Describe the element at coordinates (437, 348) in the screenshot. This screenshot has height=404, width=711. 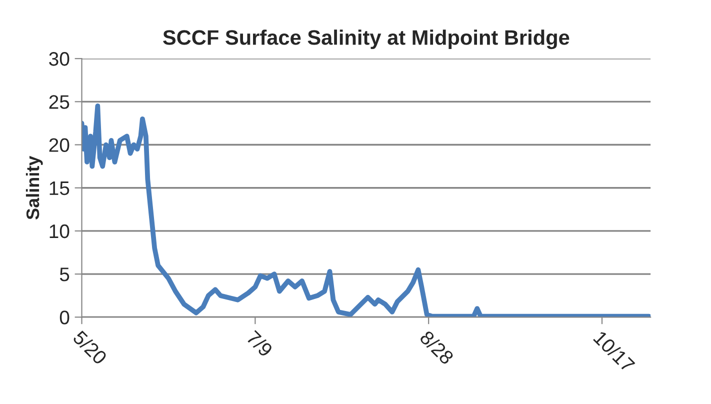
I see `x-tick-label: 8/28` at that location.